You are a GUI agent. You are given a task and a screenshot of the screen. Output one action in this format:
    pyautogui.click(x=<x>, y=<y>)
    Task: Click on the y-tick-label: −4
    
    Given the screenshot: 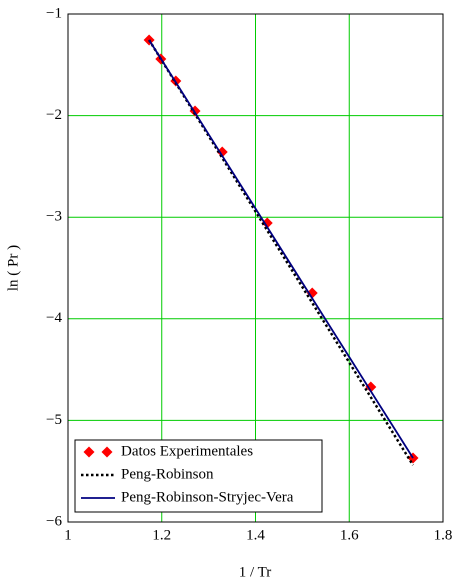 What is the action you would take?
    pyautogui.click(x=54, y=318)
    